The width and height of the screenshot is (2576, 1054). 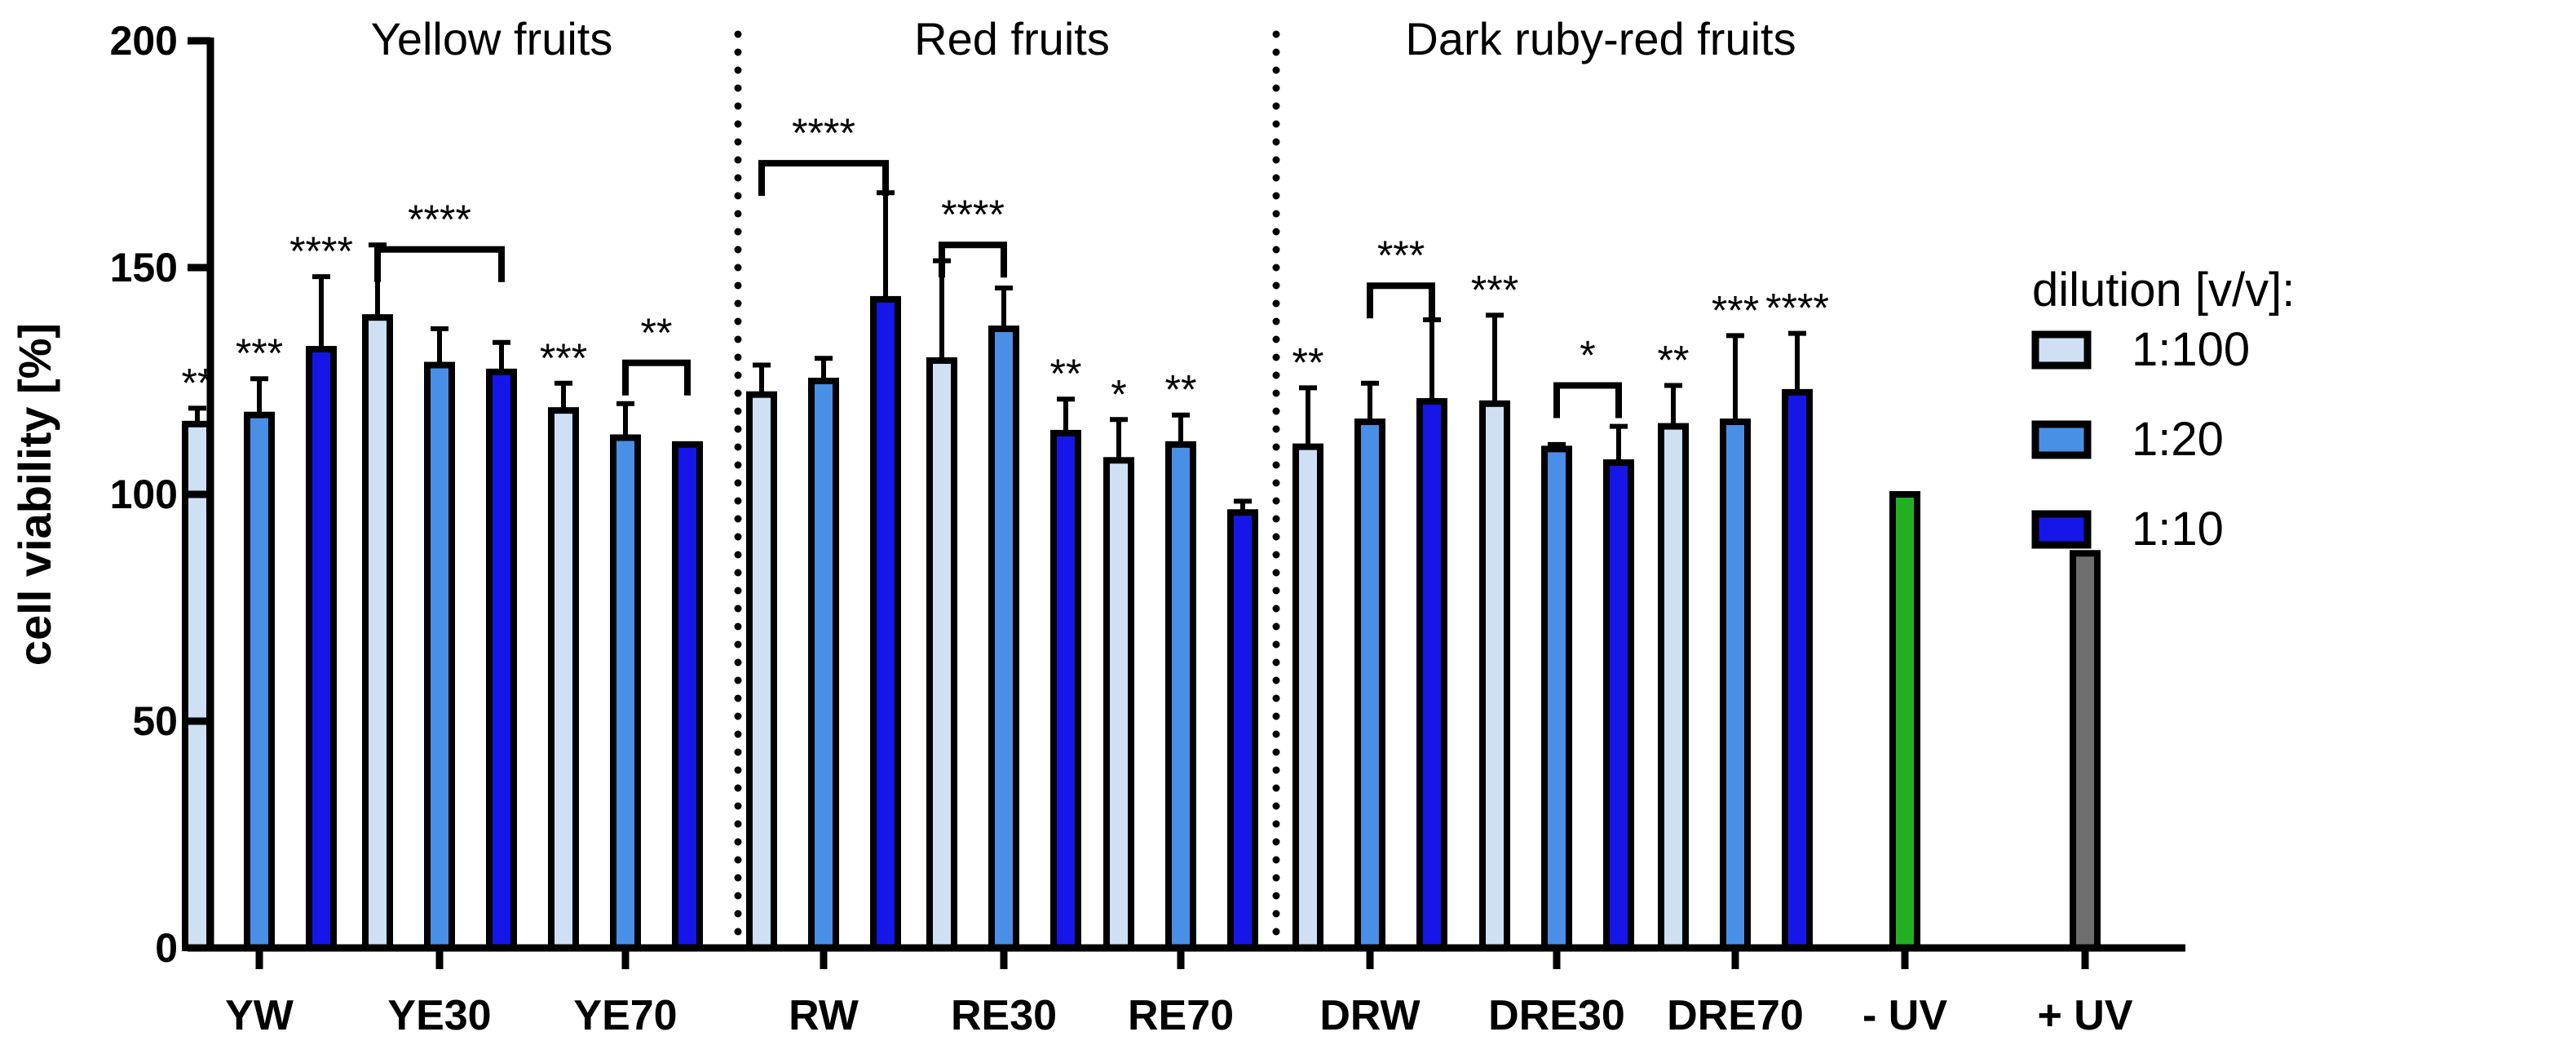 I want to click on x-tick-label: YW, so click(x=259, y=1015).